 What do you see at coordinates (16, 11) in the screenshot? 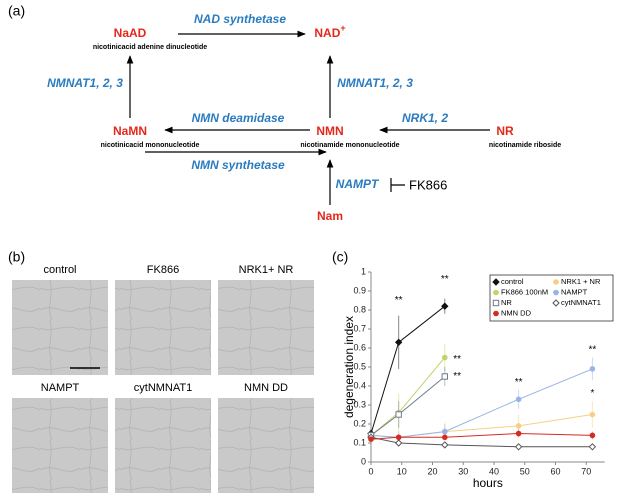
I see `panel-label: (a)` at bounding box center [16, 11].